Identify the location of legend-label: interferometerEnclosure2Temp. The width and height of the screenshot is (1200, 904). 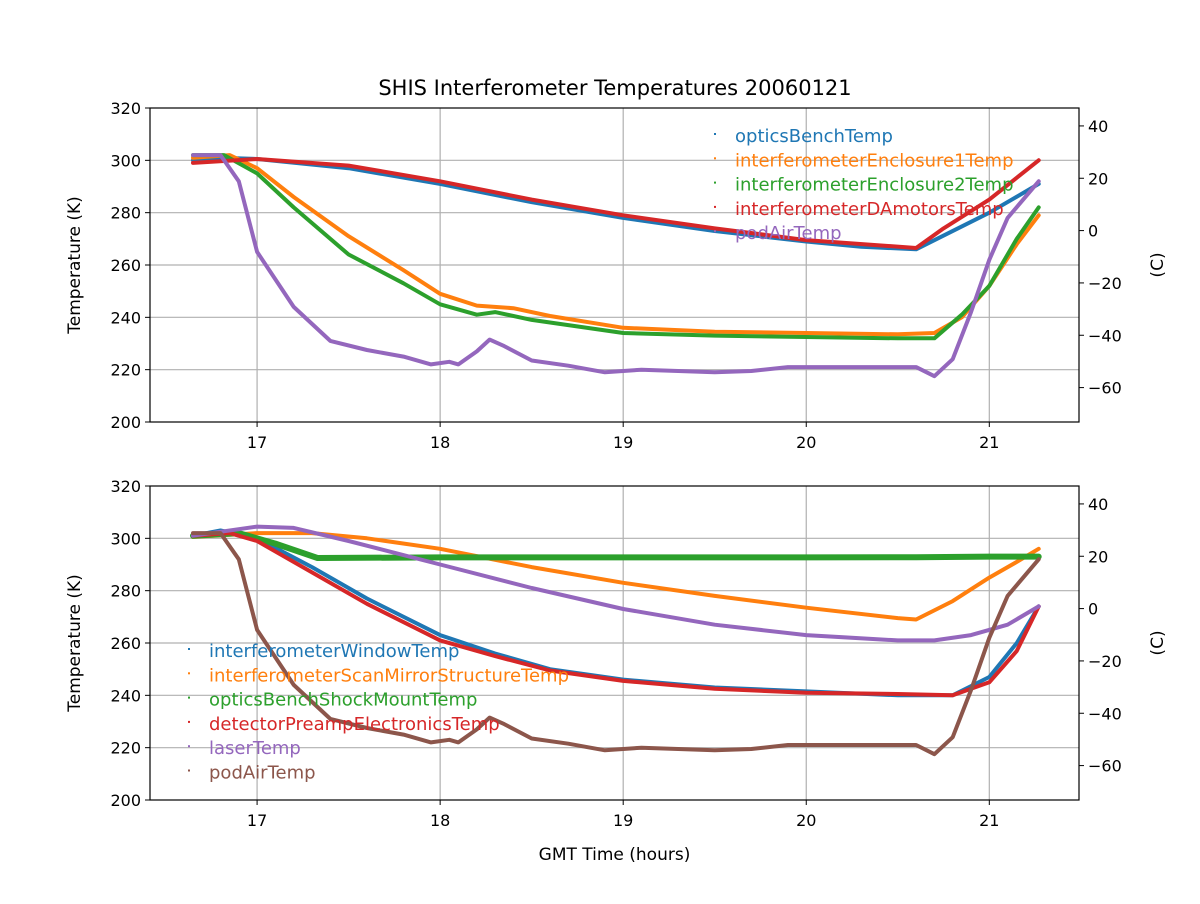
(874, 185).